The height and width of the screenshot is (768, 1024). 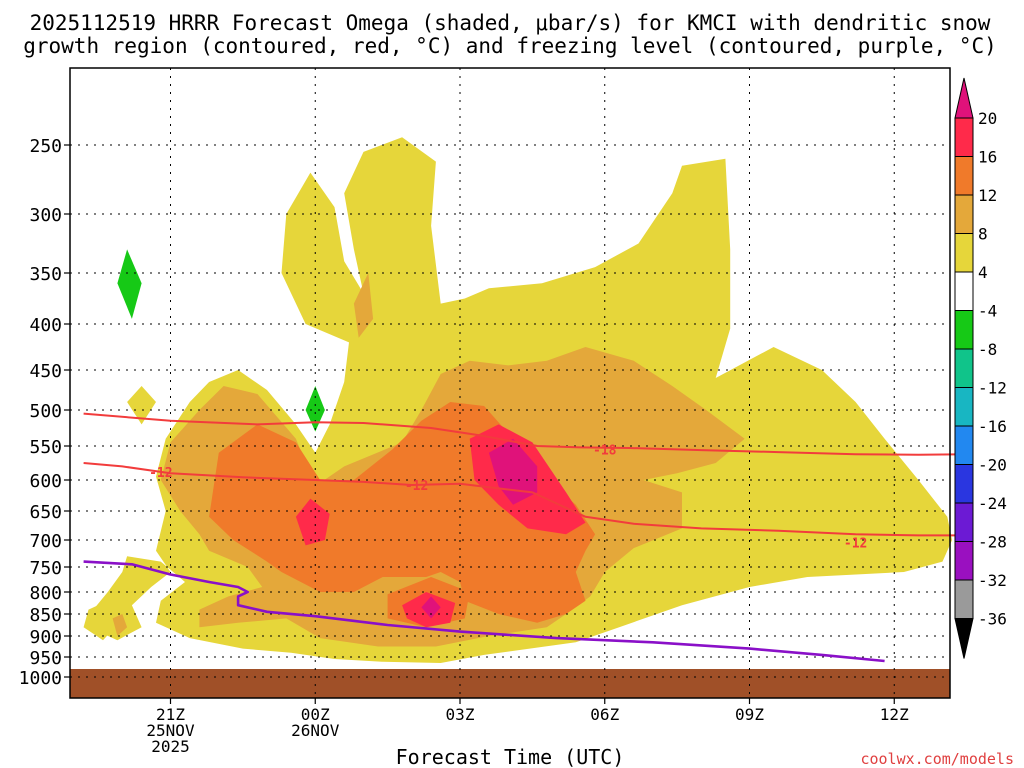 I want to click on x-tick-date-00Z: 26NOV, so click(x=315, y=730).